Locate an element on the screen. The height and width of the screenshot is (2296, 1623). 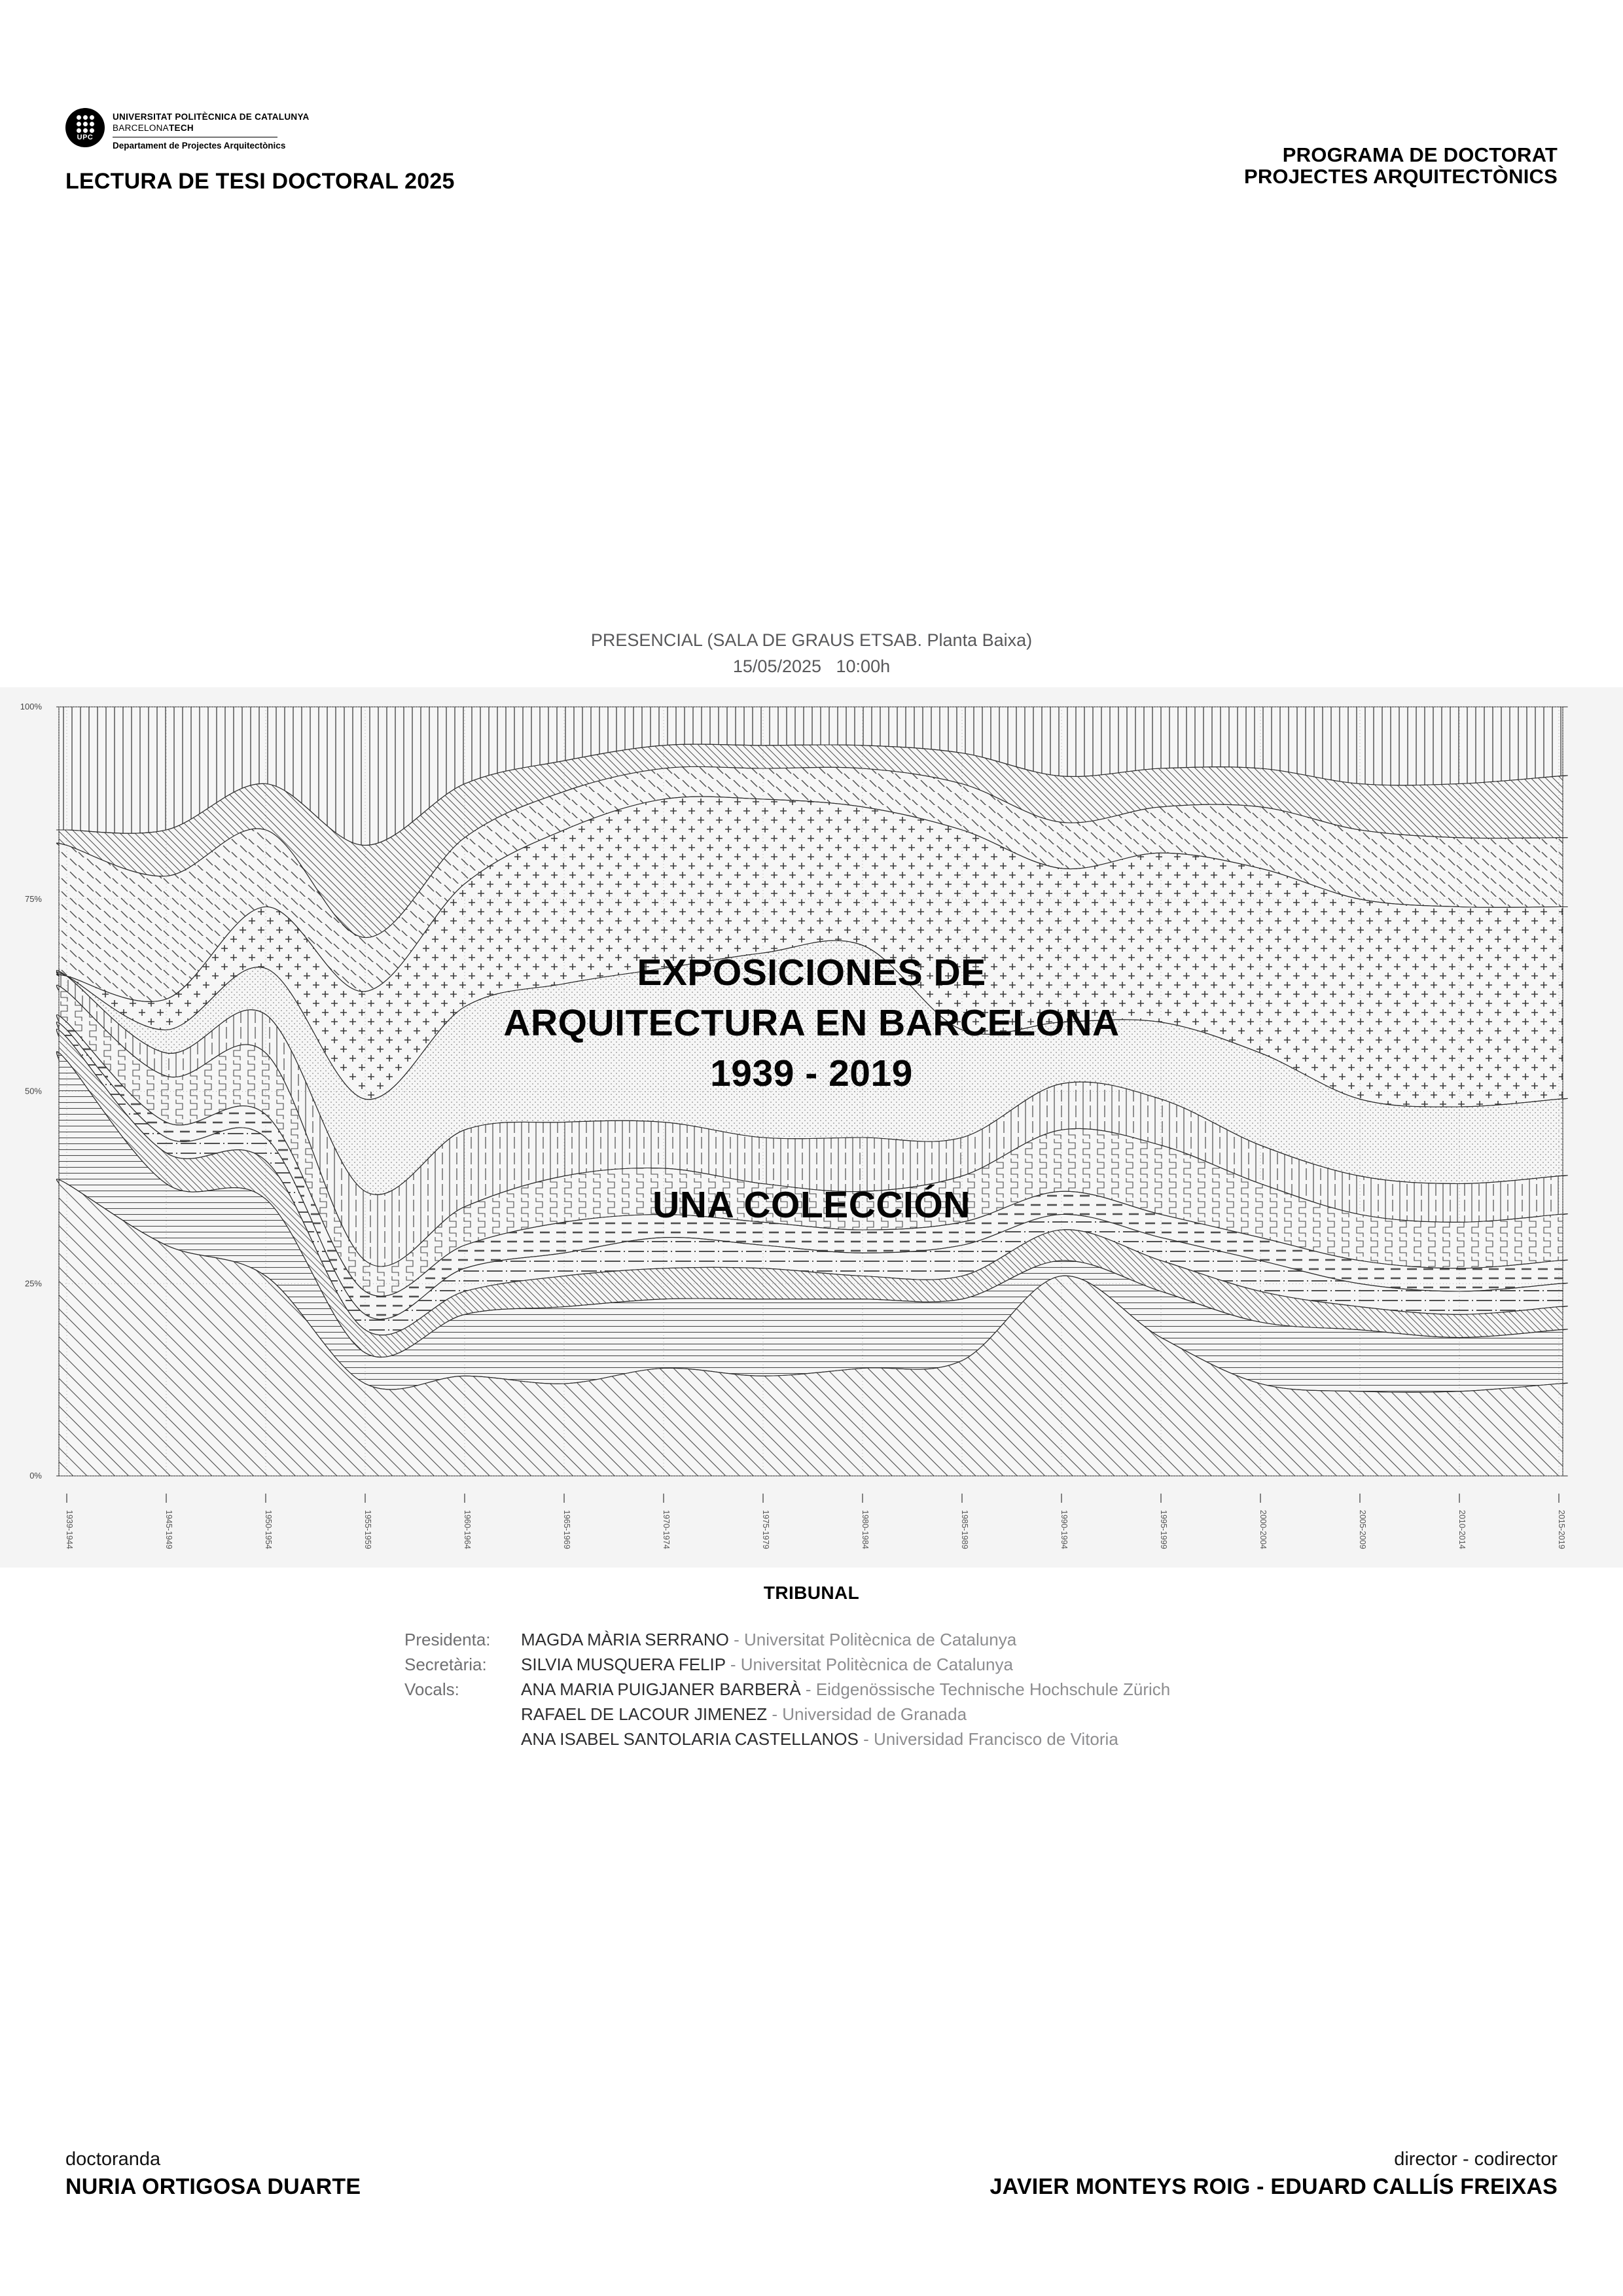
title-line3: 1939 - 2019 is located at coordinates (811, 1073).